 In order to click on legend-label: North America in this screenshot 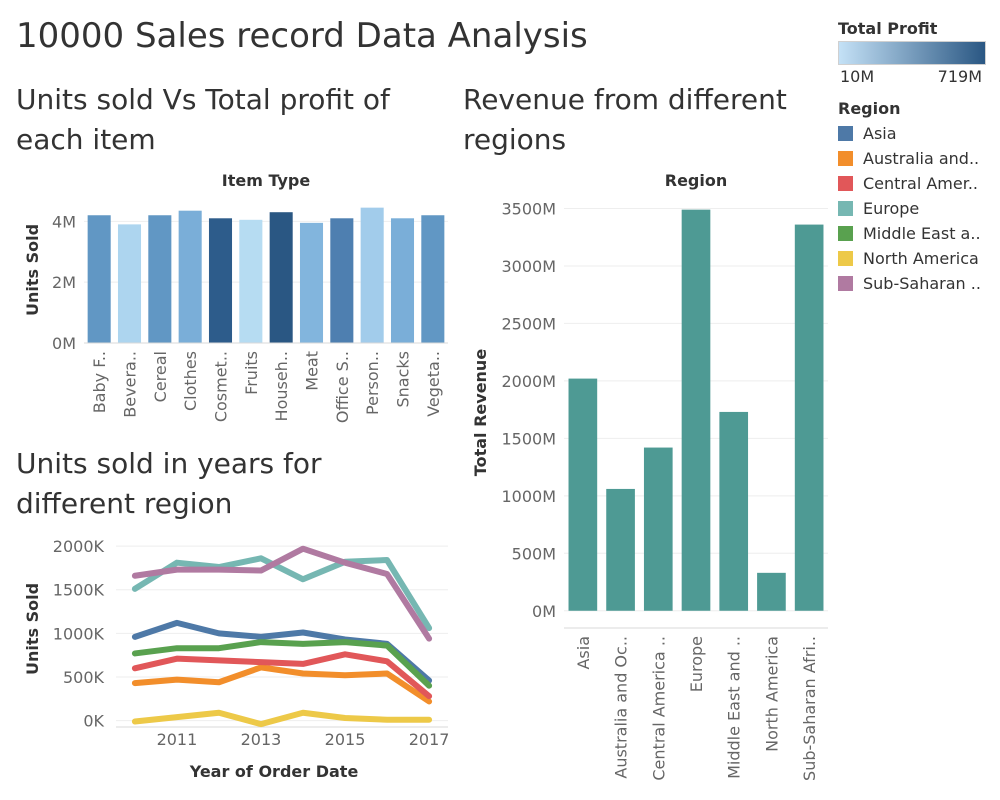, I will do `click(921, 258)`.